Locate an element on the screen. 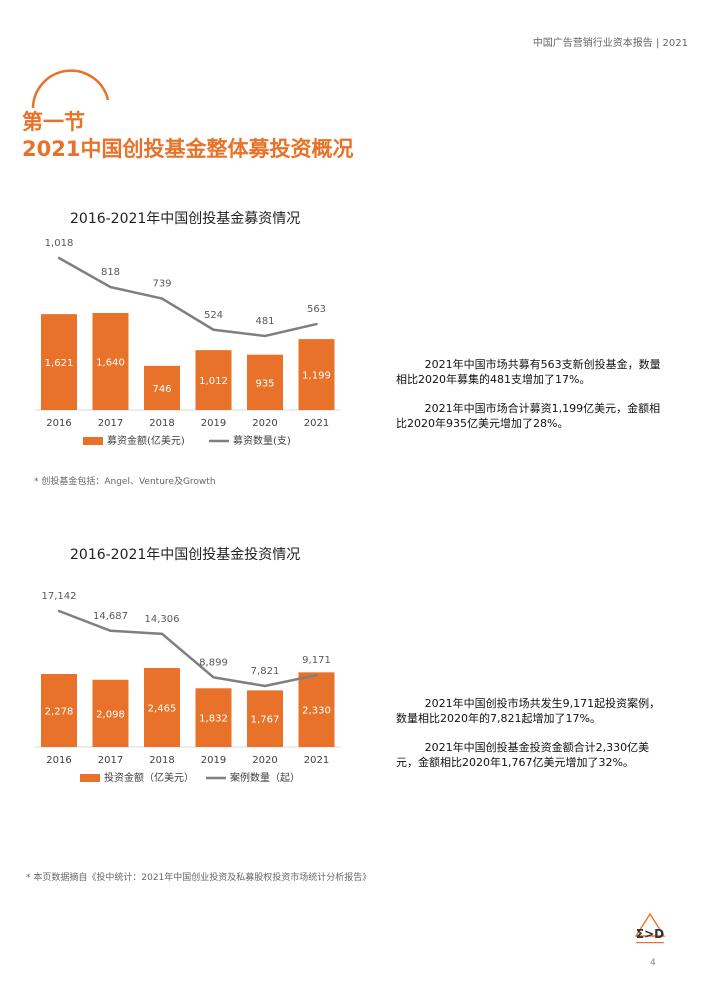 This screenshot has height=1004, width=710. svg-text: Σ>D is located at coordinates (650, 934).